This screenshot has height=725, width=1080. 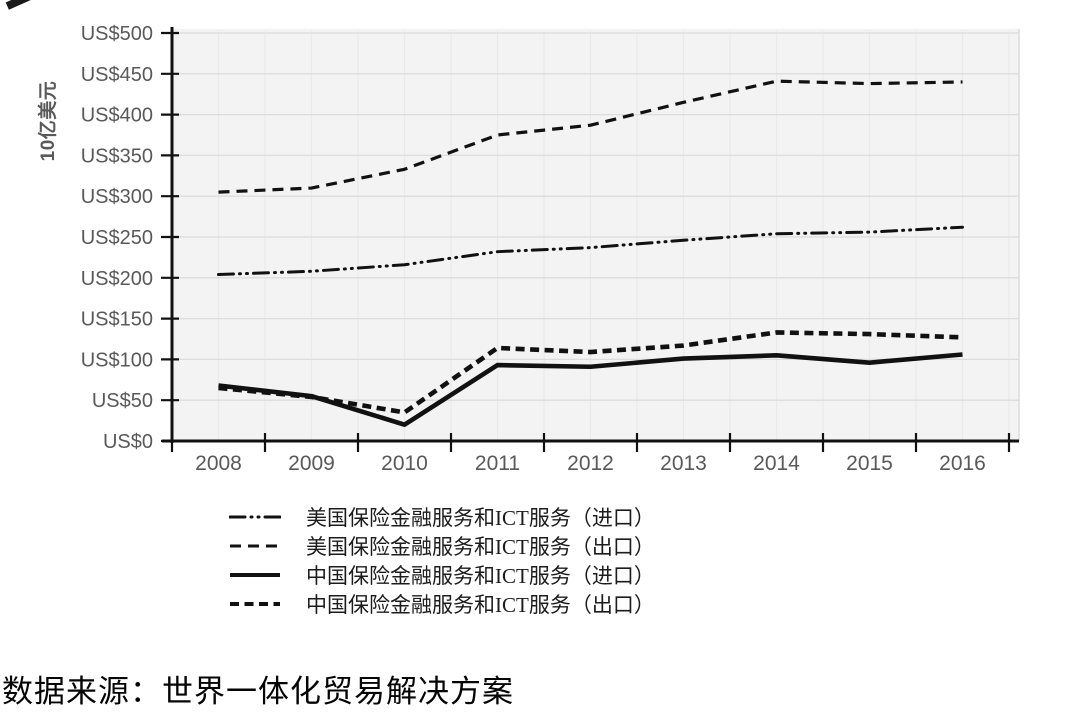 What do you see at coordinates (128, 442) in the screenshot?
I see `y-axis-tick-label: US$0` at bounding box center [128, 442].